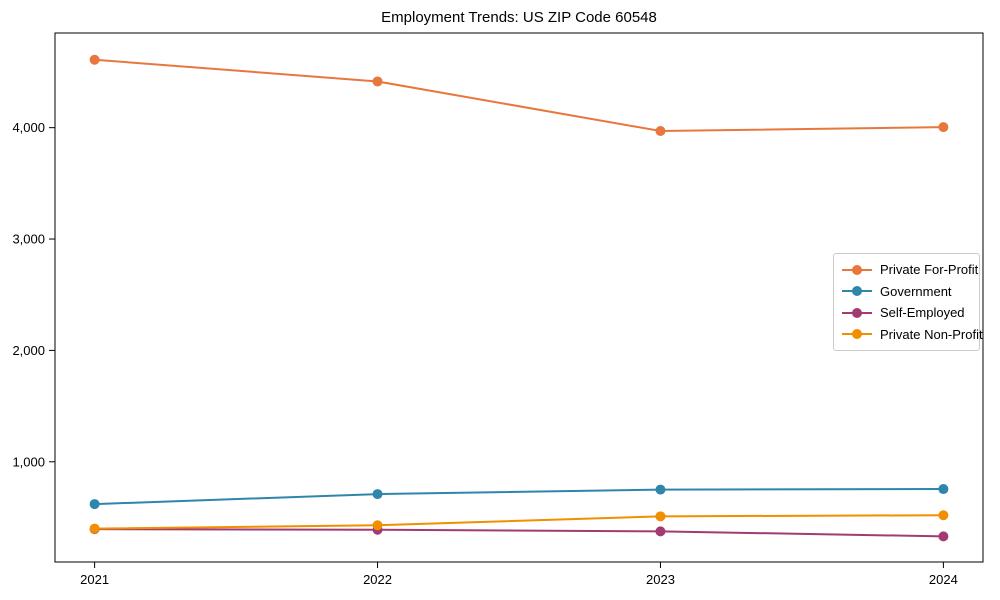 The width and height of the screenshot is (1000, 600). What do you see at coordinates (943, 579) in the screenshot?
I see `x-tick-label: 2024` at bounding box center [943, 579].